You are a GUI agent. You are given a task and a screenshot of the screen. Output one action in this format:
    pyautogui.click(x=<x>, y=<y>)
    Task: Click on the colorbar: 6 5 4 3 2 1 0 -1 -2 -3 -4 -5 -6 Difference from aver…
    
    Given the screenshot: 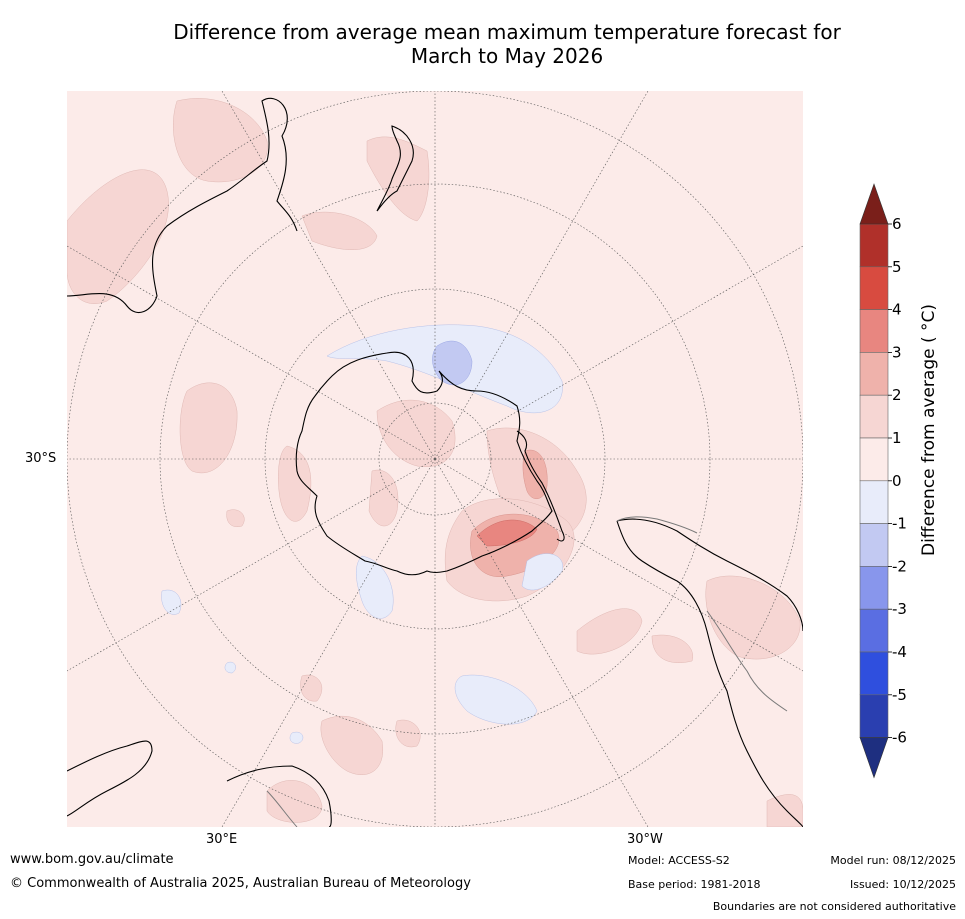 What is the action you would take?
    pyautogui.click(x=900, y=485)
    